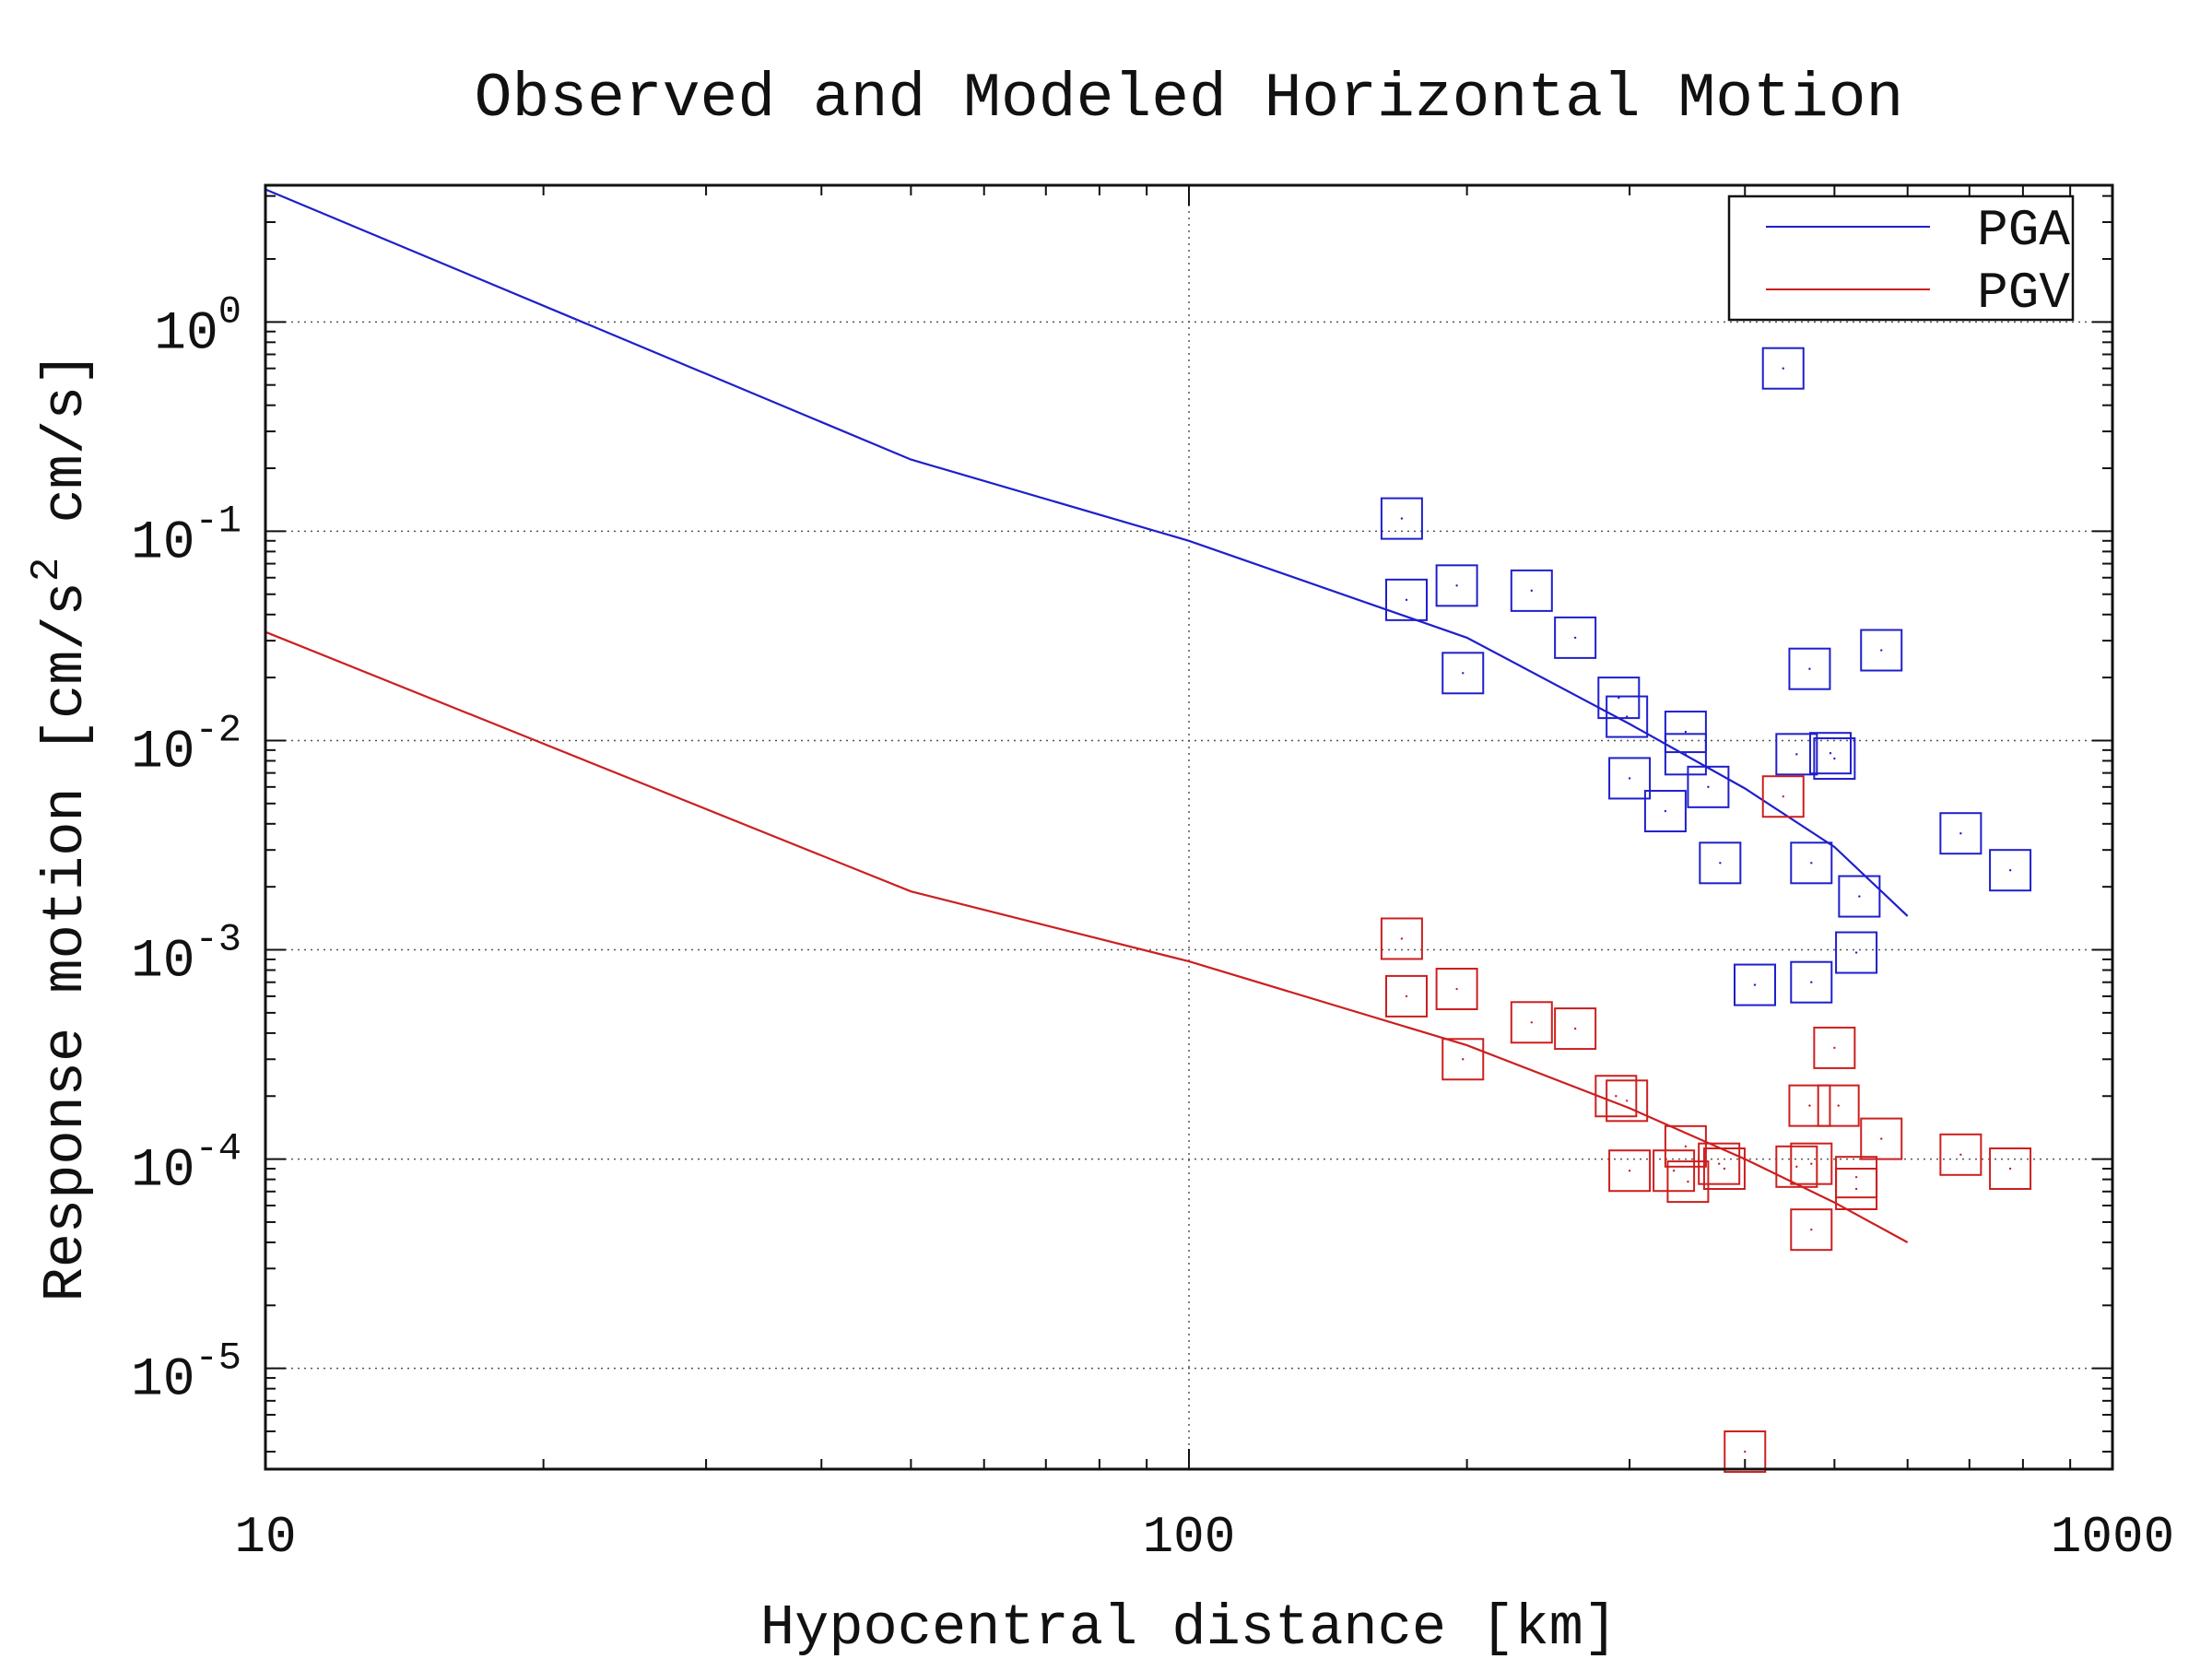 The height and width of the screenshot is (1659, 2212). I want to click on y-tick-label: 10⁻², so click(186, 745).